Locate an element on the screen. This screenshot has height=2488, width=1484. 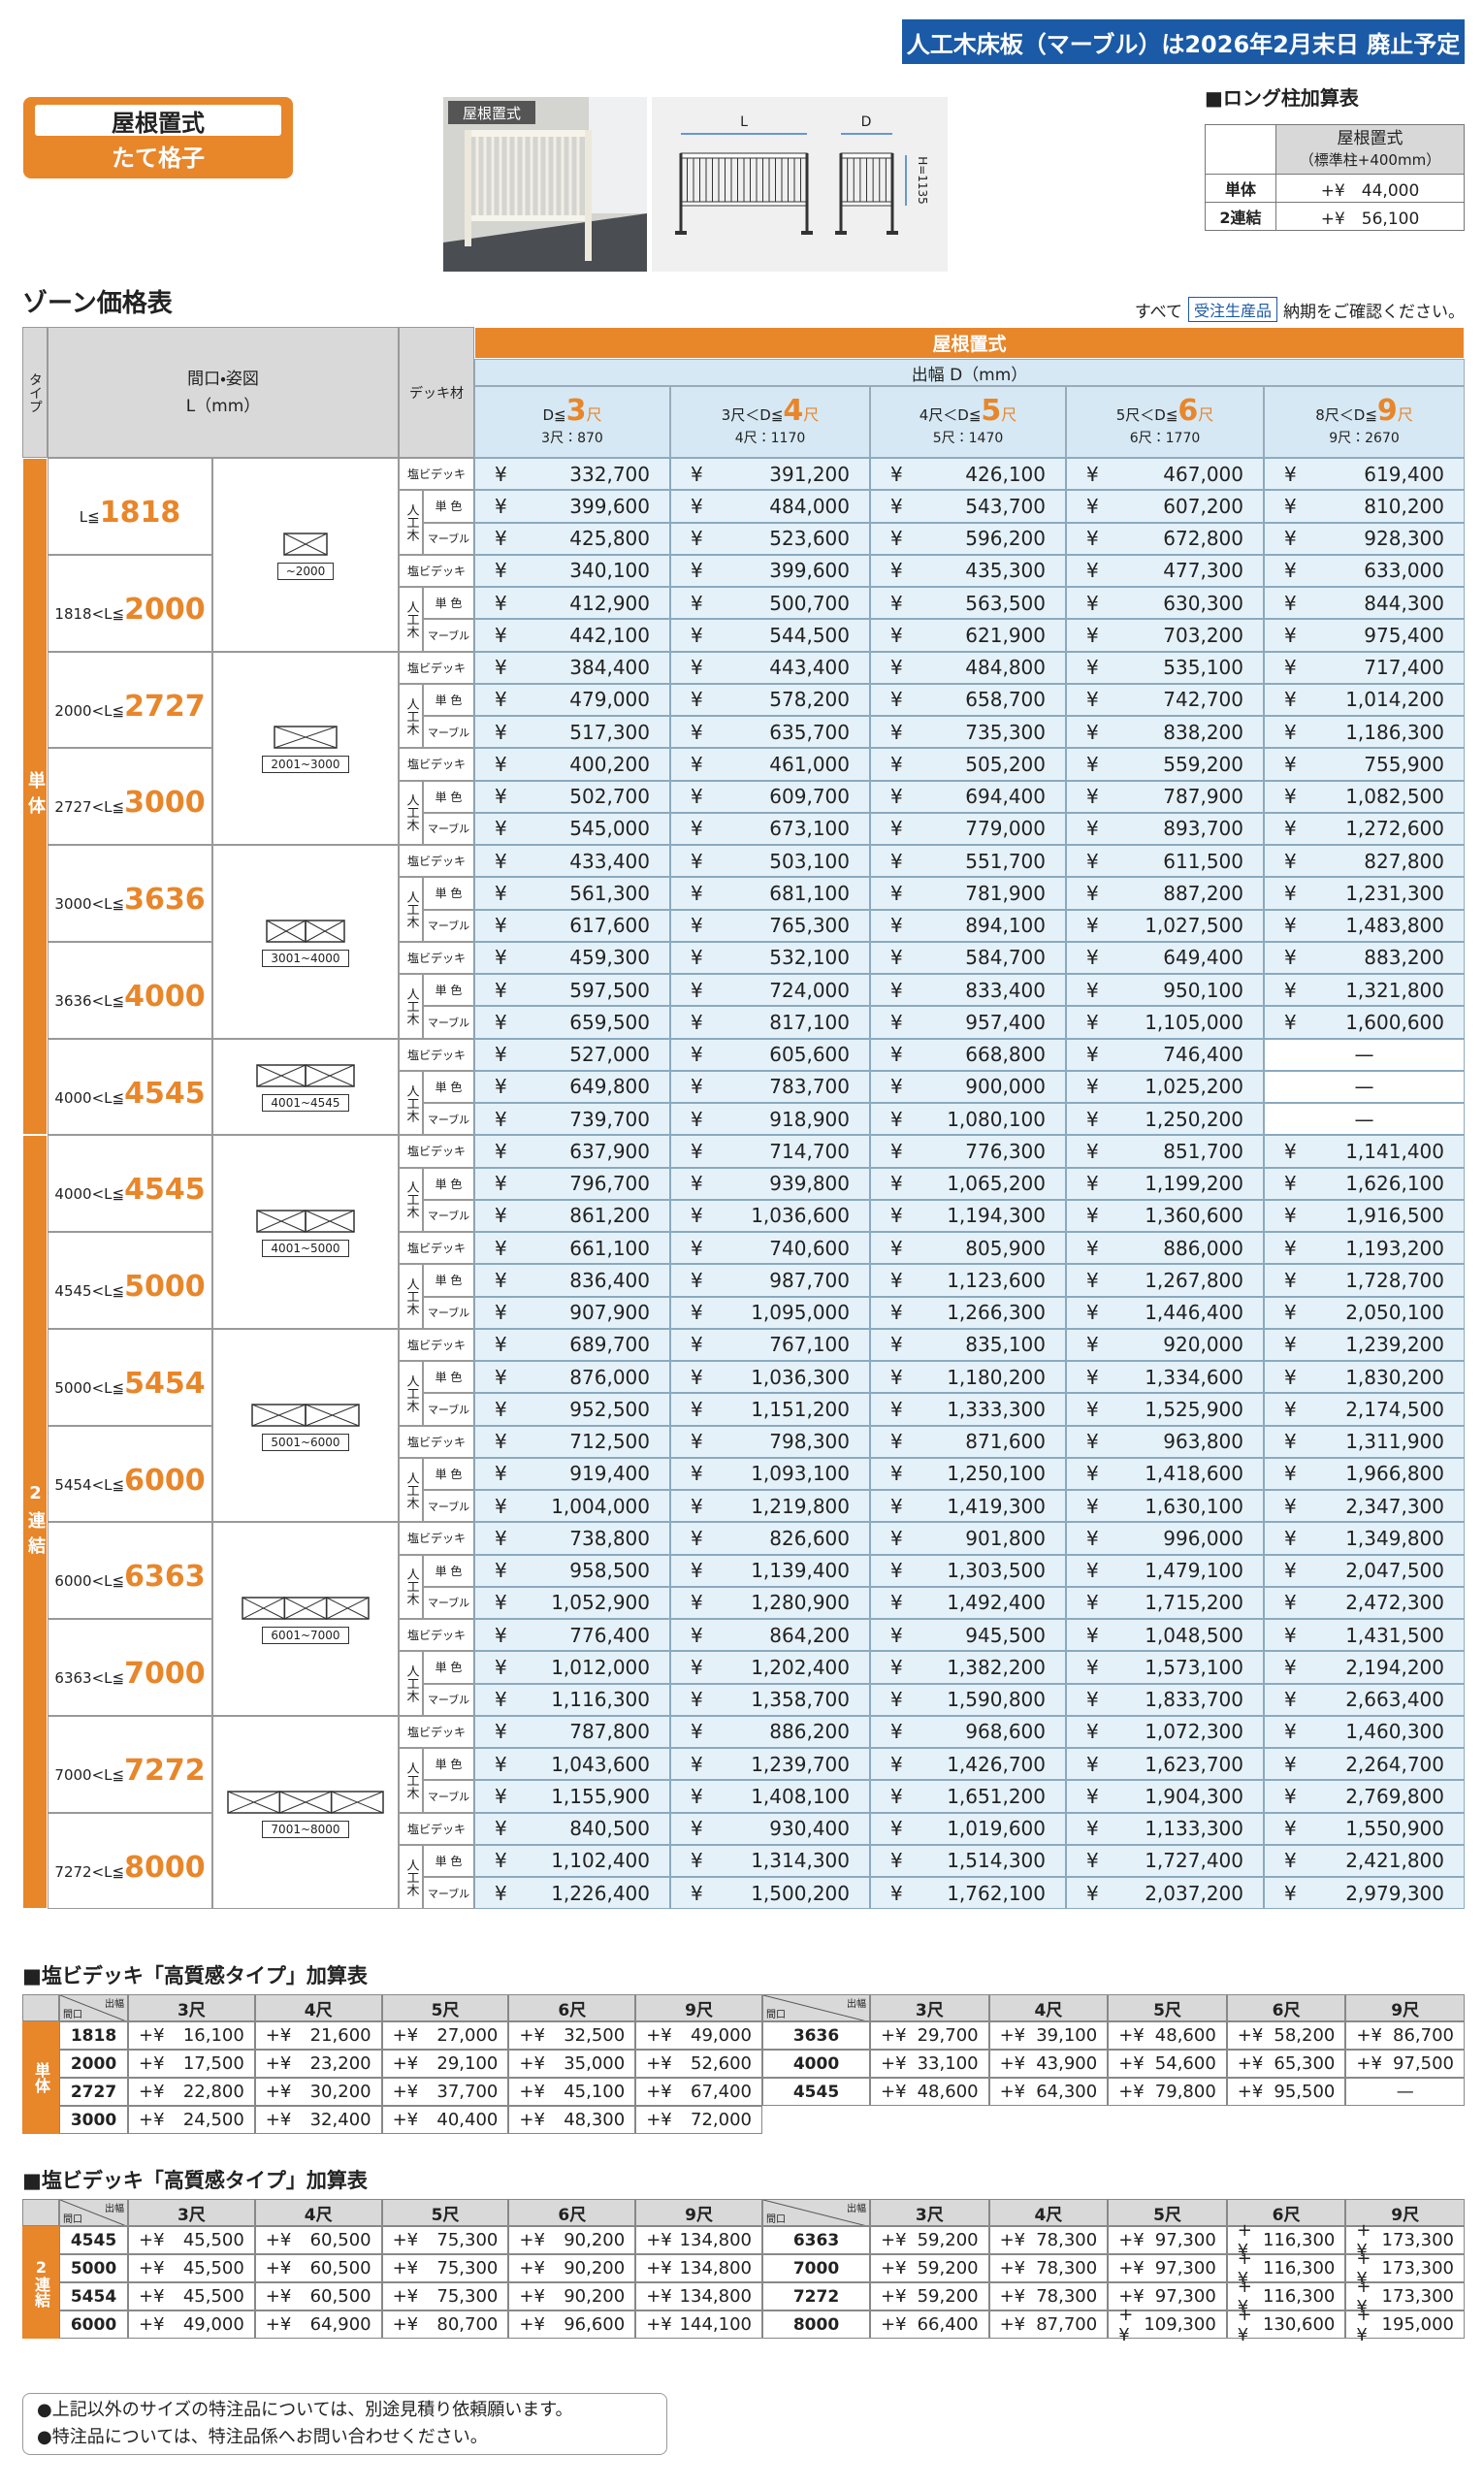
addon-cell: +¥ 45,100 is located at coordinates (572, 2092).